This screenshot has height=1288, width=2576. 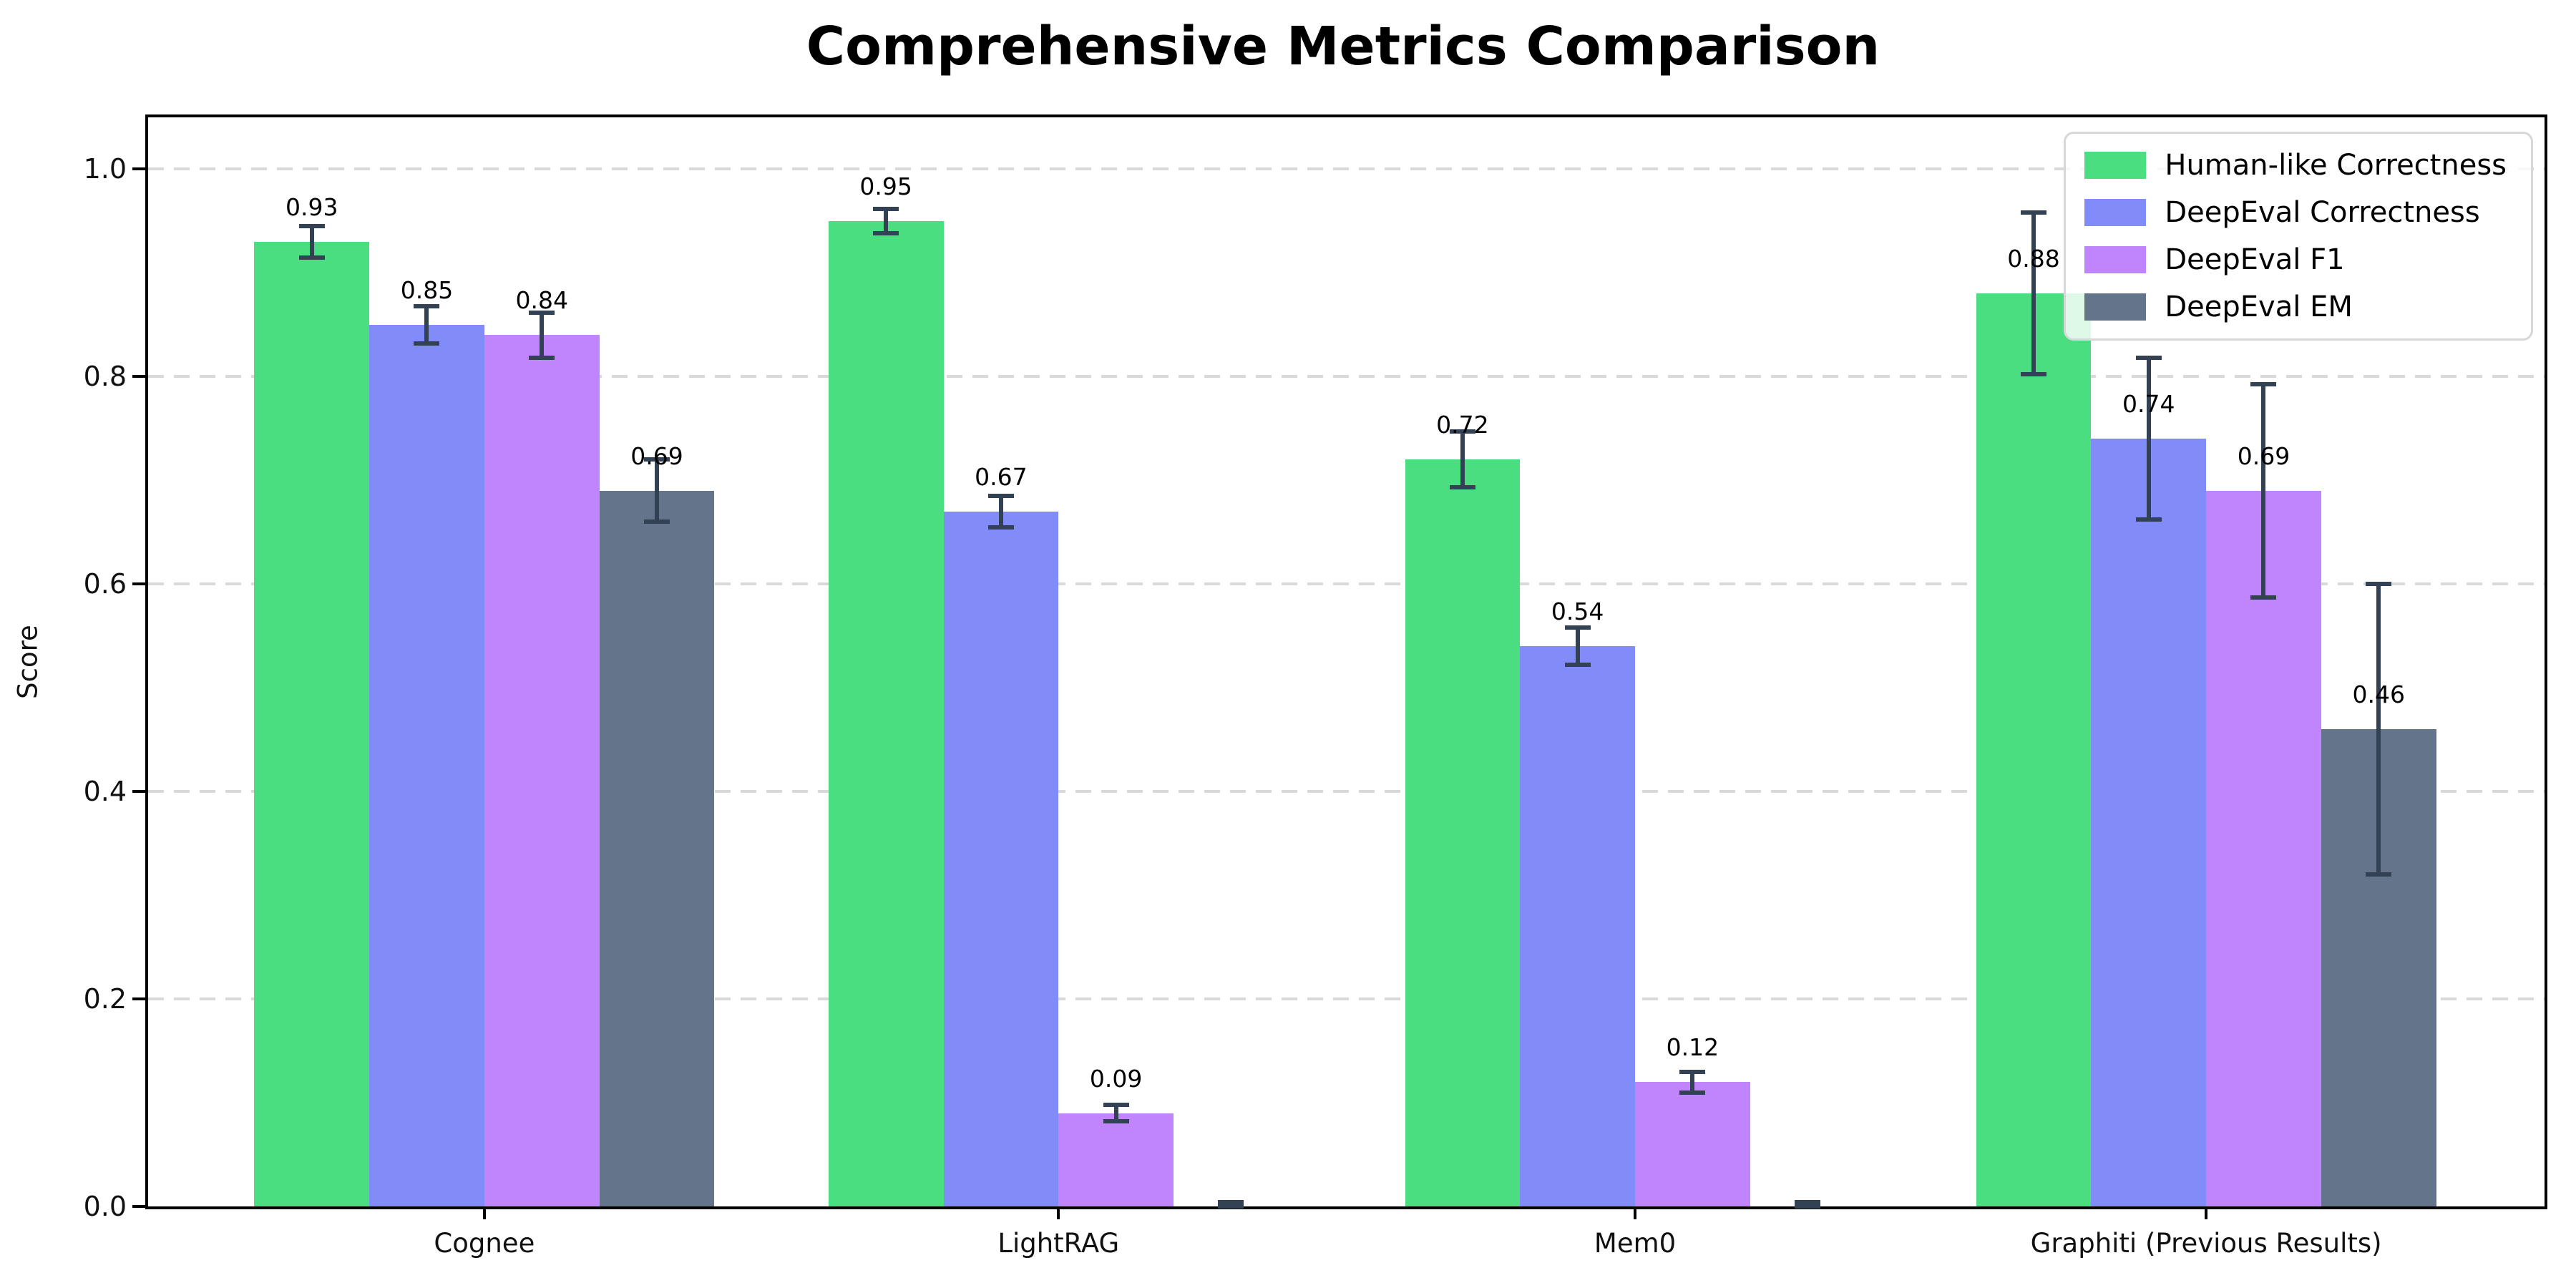 I want to click on x-tick-label: LightRAG, so click(x=1058, y=1243).